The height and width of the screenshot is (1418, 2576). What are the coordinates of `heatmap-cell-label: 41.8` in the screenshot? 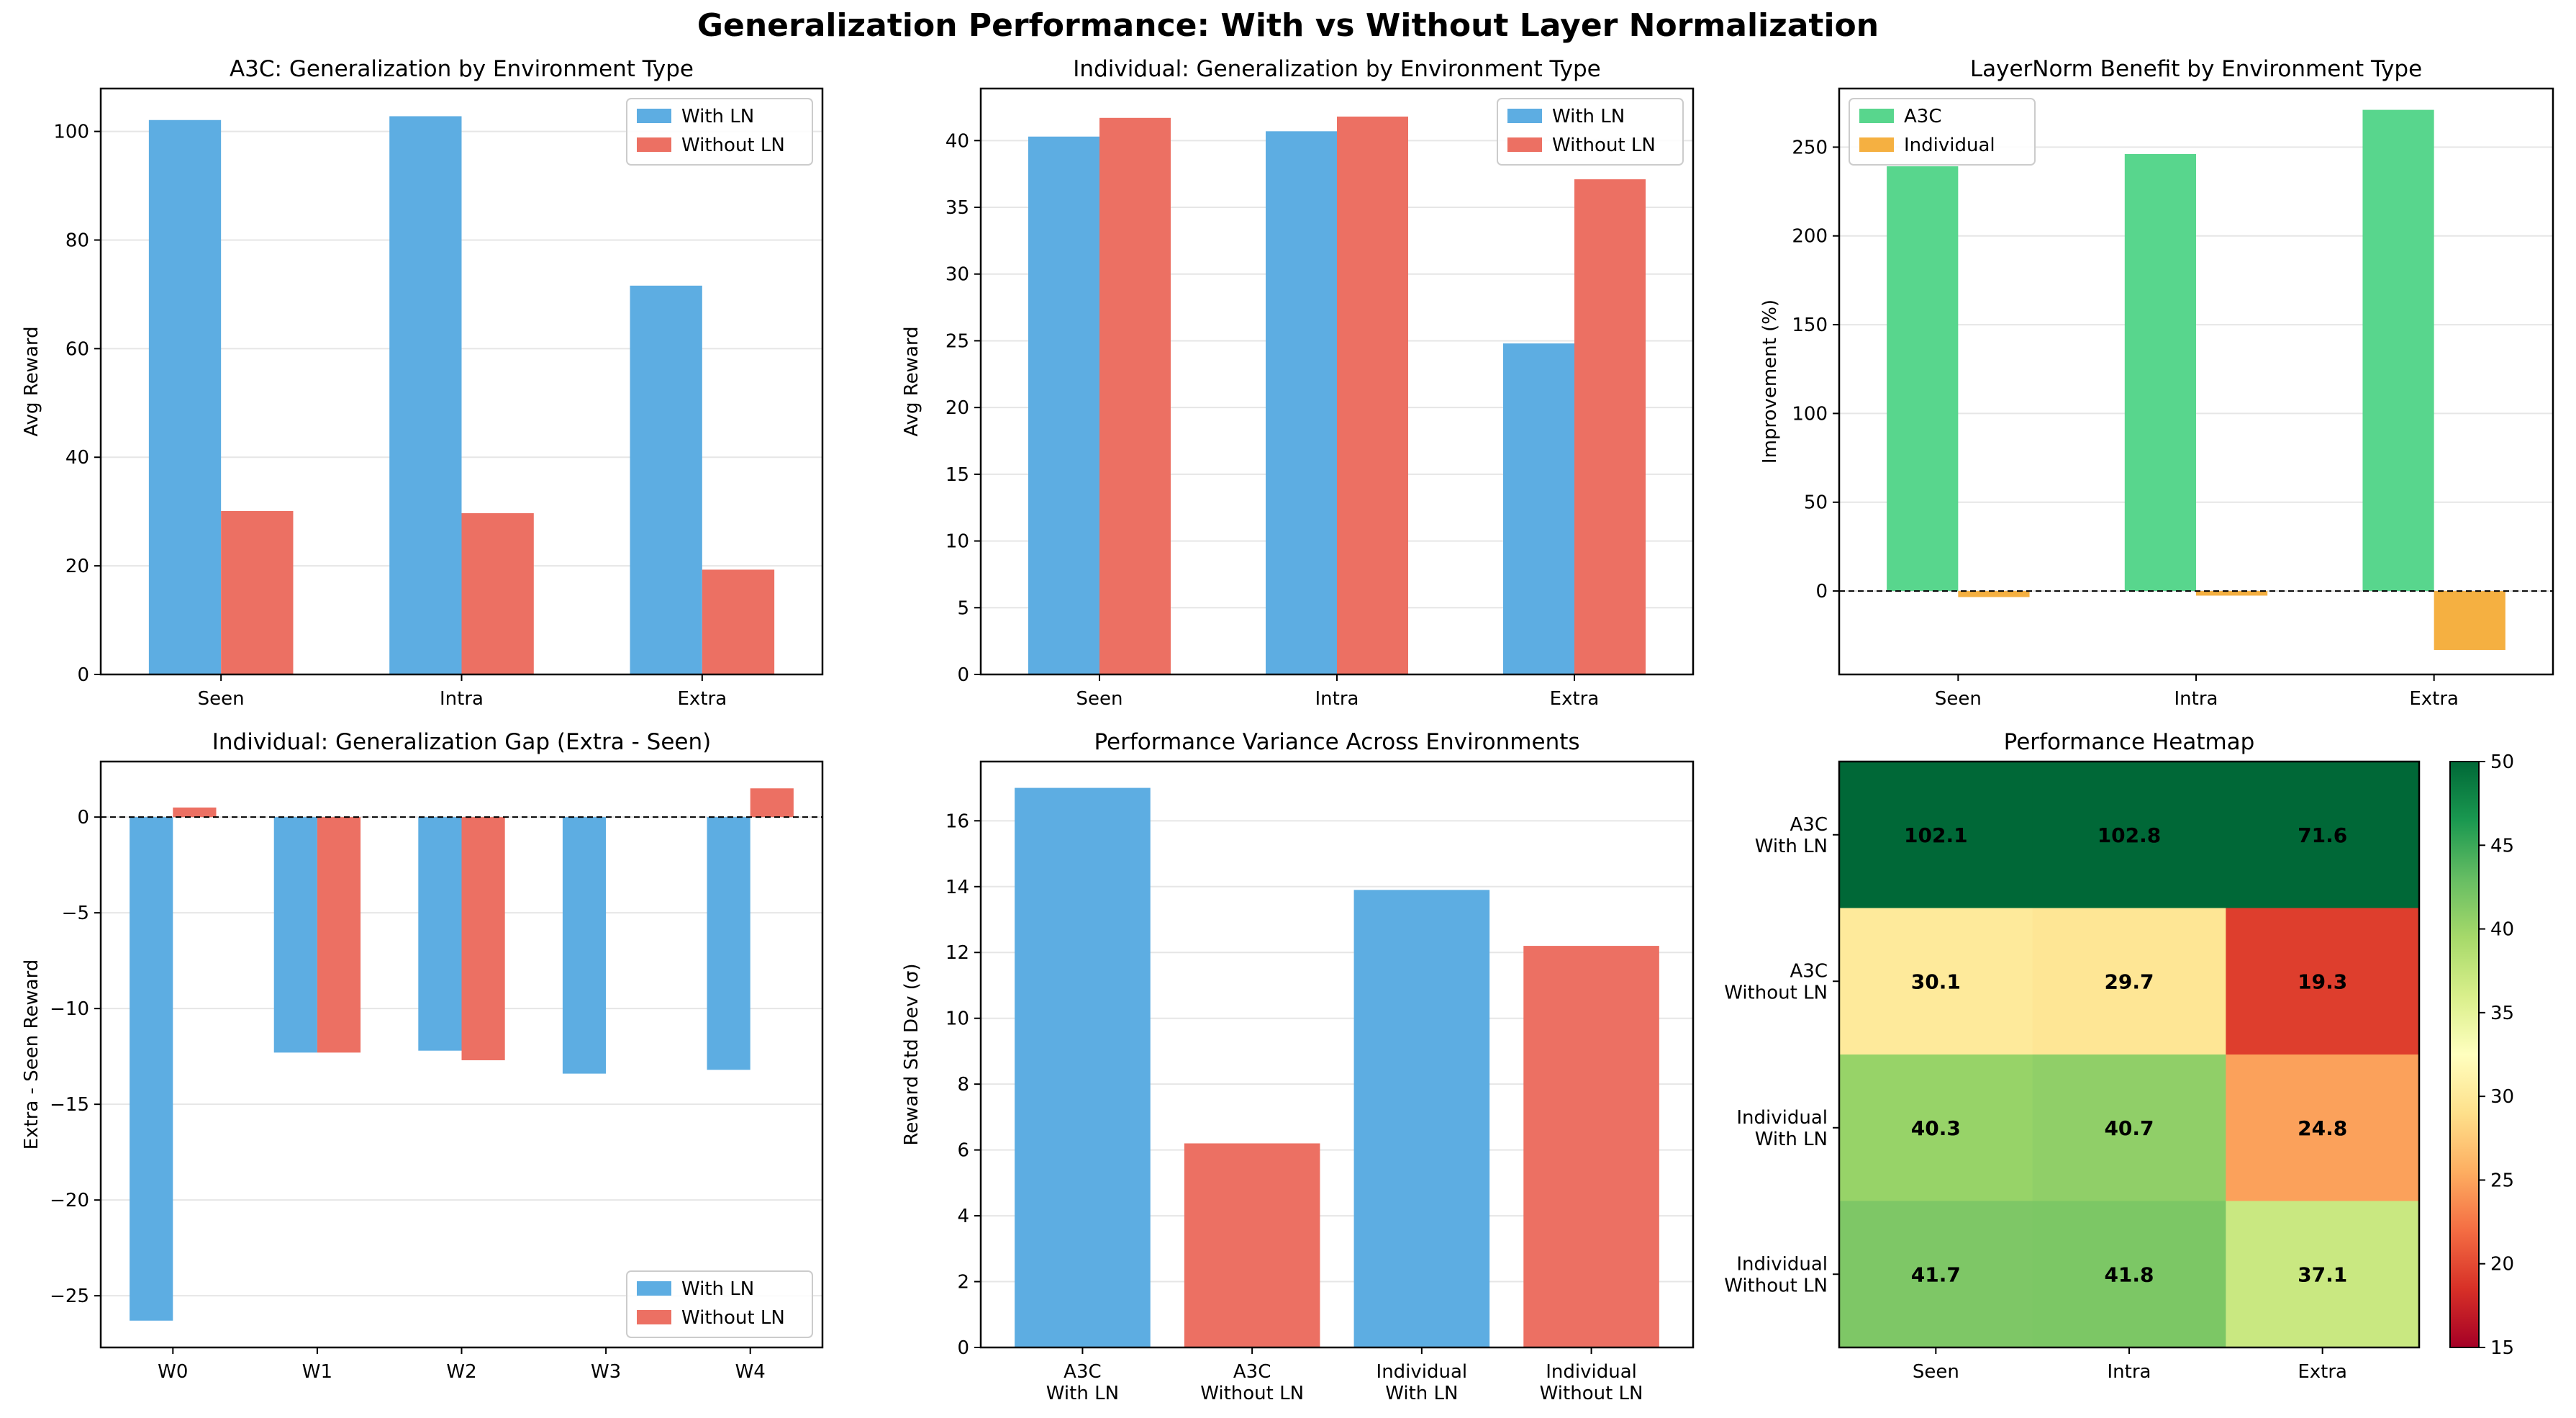 It's located at (2129, 1274).